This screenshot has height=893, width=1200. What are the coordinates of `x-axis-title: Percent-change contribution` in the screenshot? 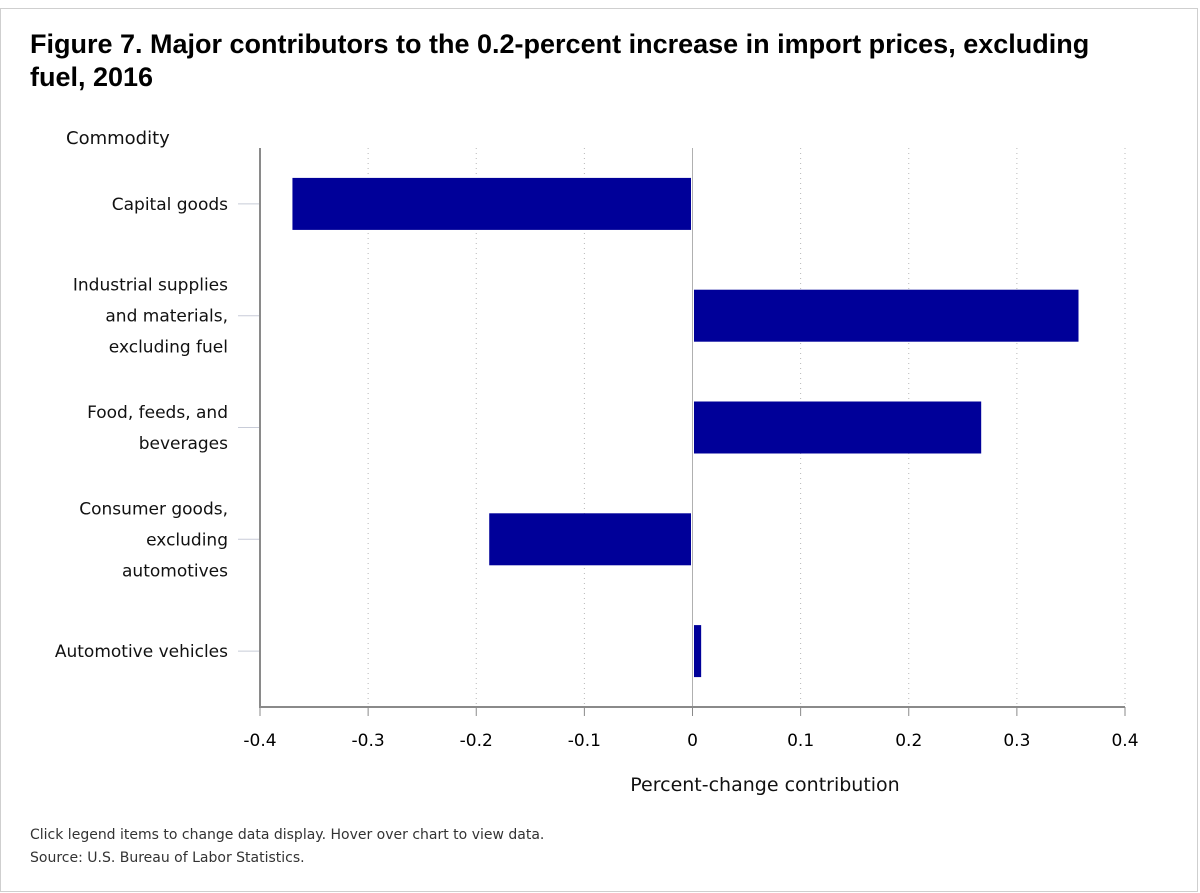 It's located at (764, 785).